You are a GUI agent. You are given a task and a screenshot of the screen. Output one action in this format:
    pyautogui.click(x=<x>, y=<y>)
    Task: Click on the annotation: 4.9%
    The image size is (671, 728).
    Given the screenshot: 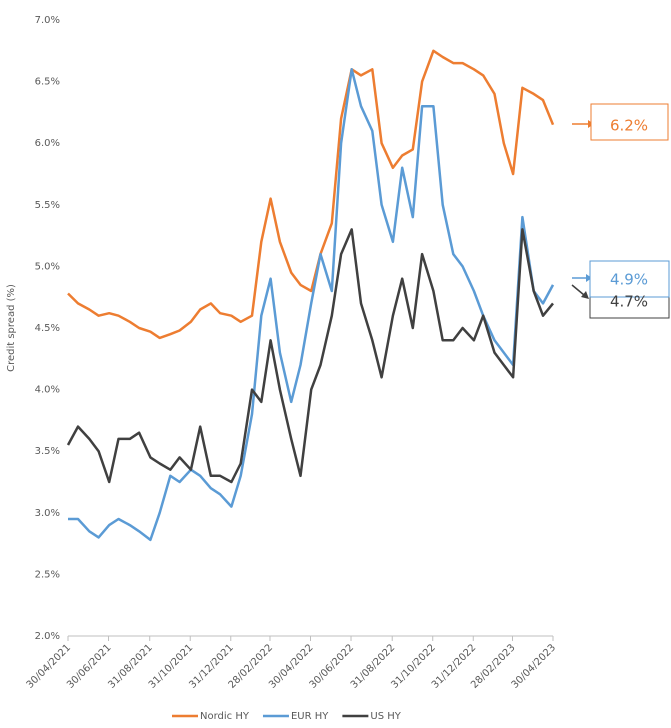 What is the action you would take?
    pyautogui.click(x=629, y=280)
    